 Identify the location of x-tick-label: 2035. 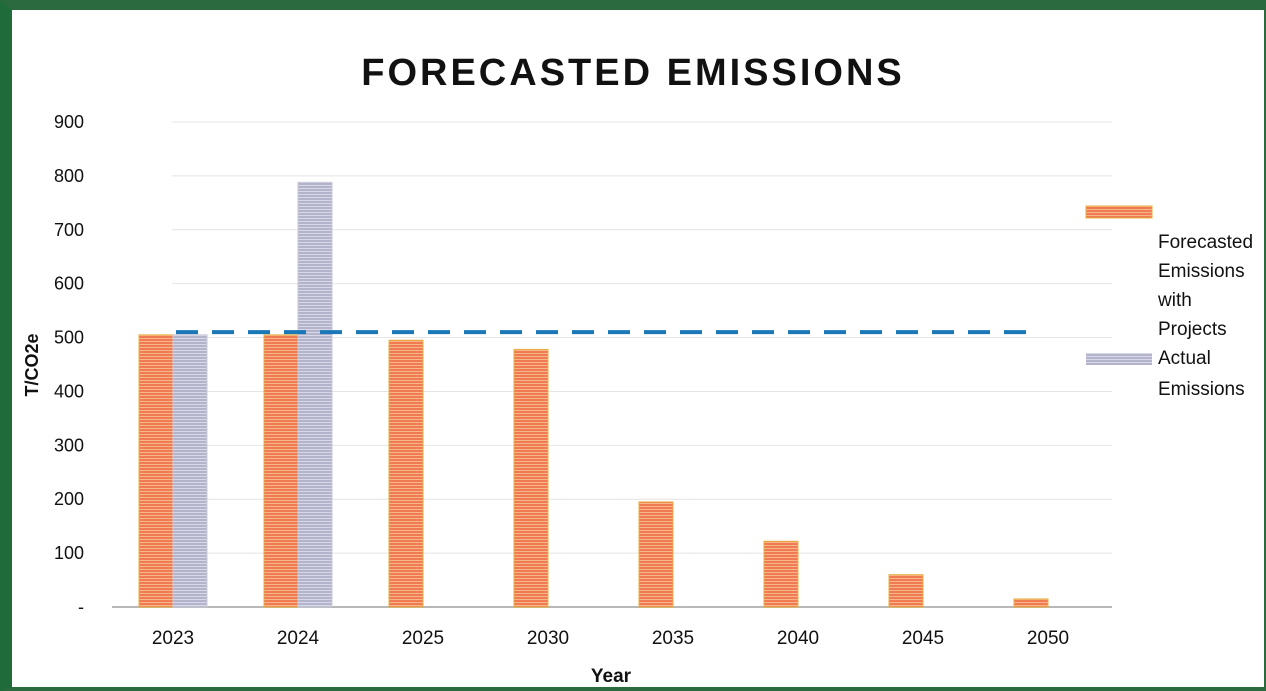
(673, 638).